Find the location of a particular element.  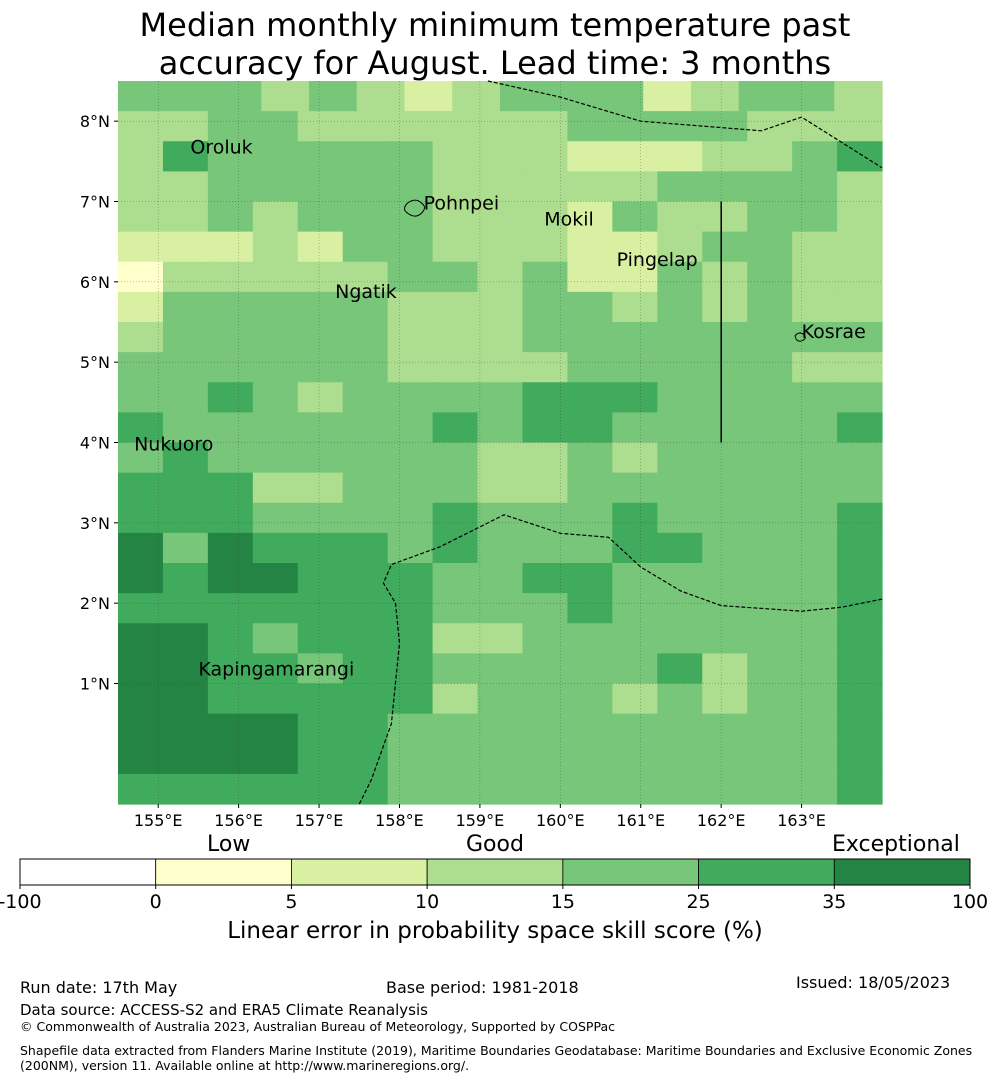

x-tick-label: 161°E is located at coordinates (640, 820).